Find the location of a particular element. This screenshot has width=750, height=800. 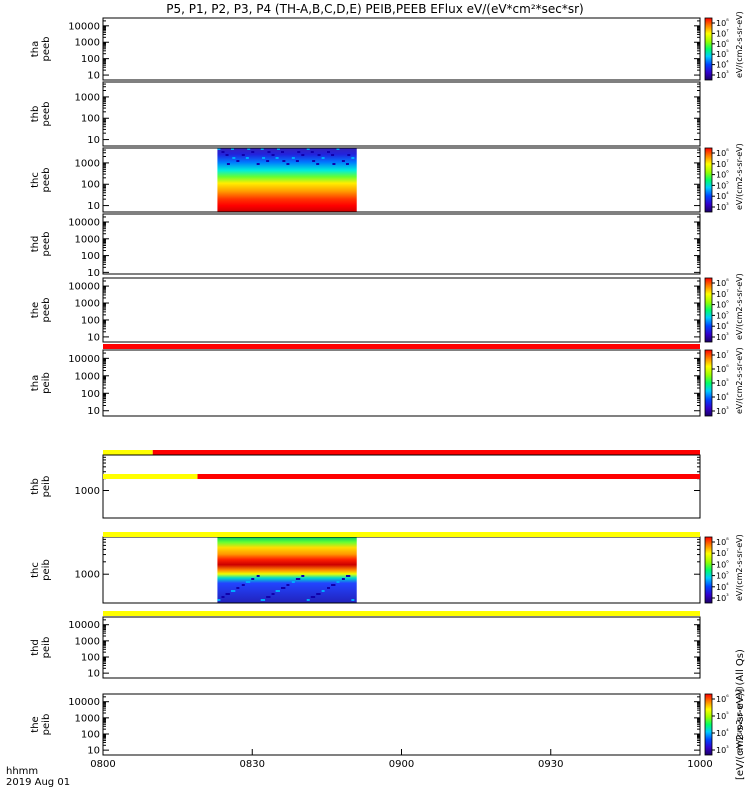

panel-thb-peeb: 10 100 1000 thbpeeb is located at coordinates (365, 114).